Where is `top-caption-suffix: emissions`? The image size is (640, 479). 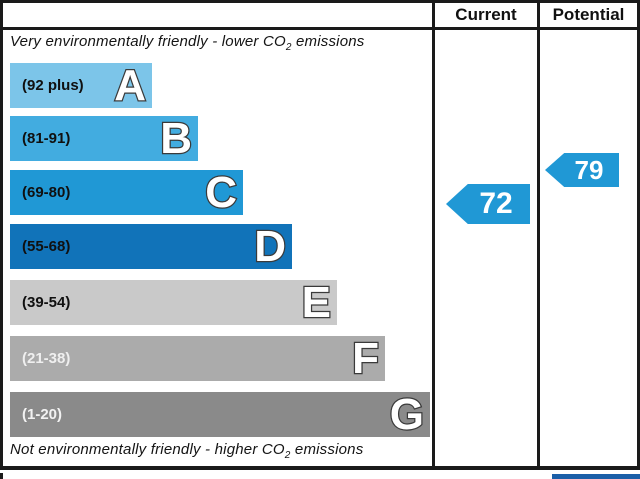
top-caption-suffix: emissions is located at coordinates (328, 41).